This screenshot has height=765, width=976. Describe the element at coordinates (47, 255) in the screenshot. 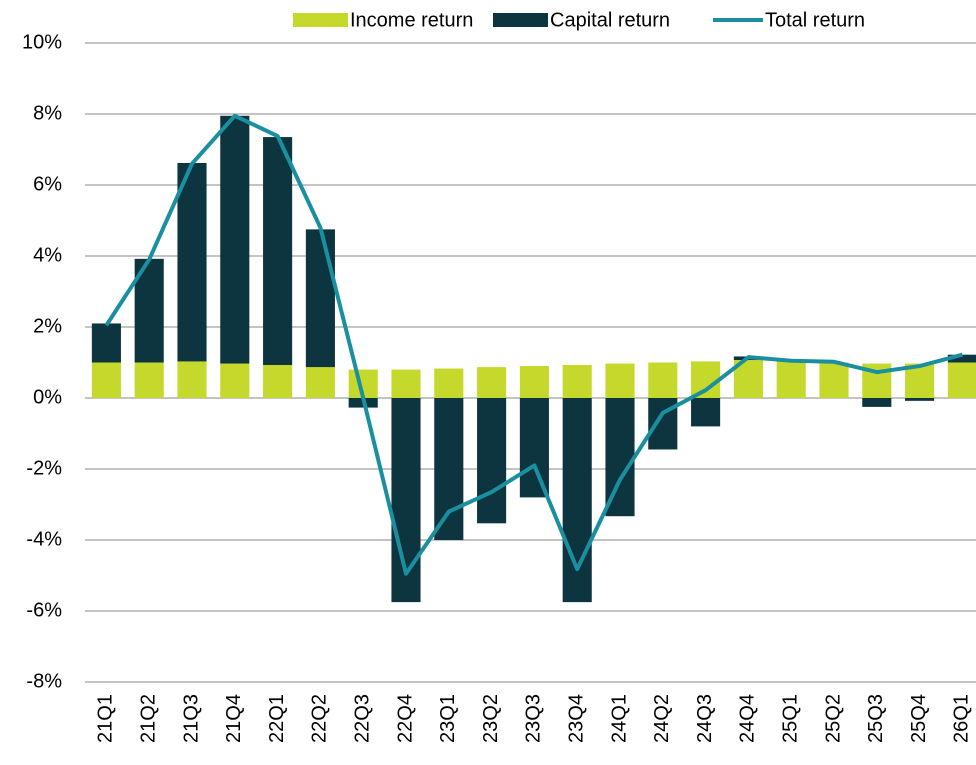

I see `y-tick-label: 4%` at that location.